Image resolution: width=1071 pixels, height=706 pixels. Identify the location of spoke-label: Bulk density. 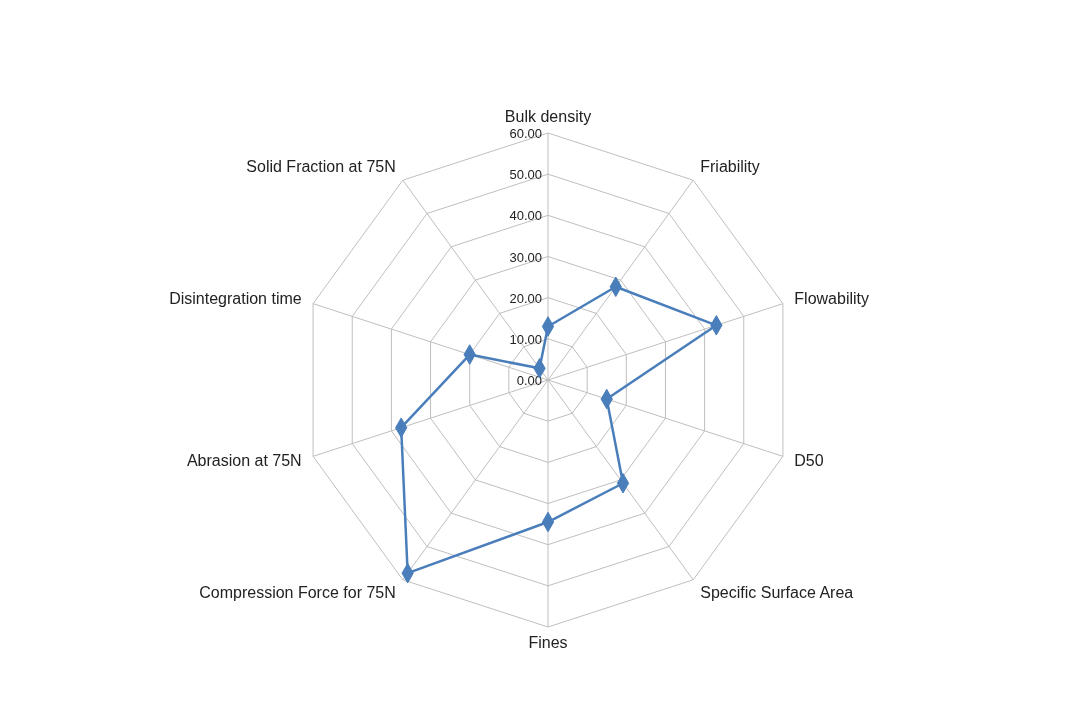
(548, 116).